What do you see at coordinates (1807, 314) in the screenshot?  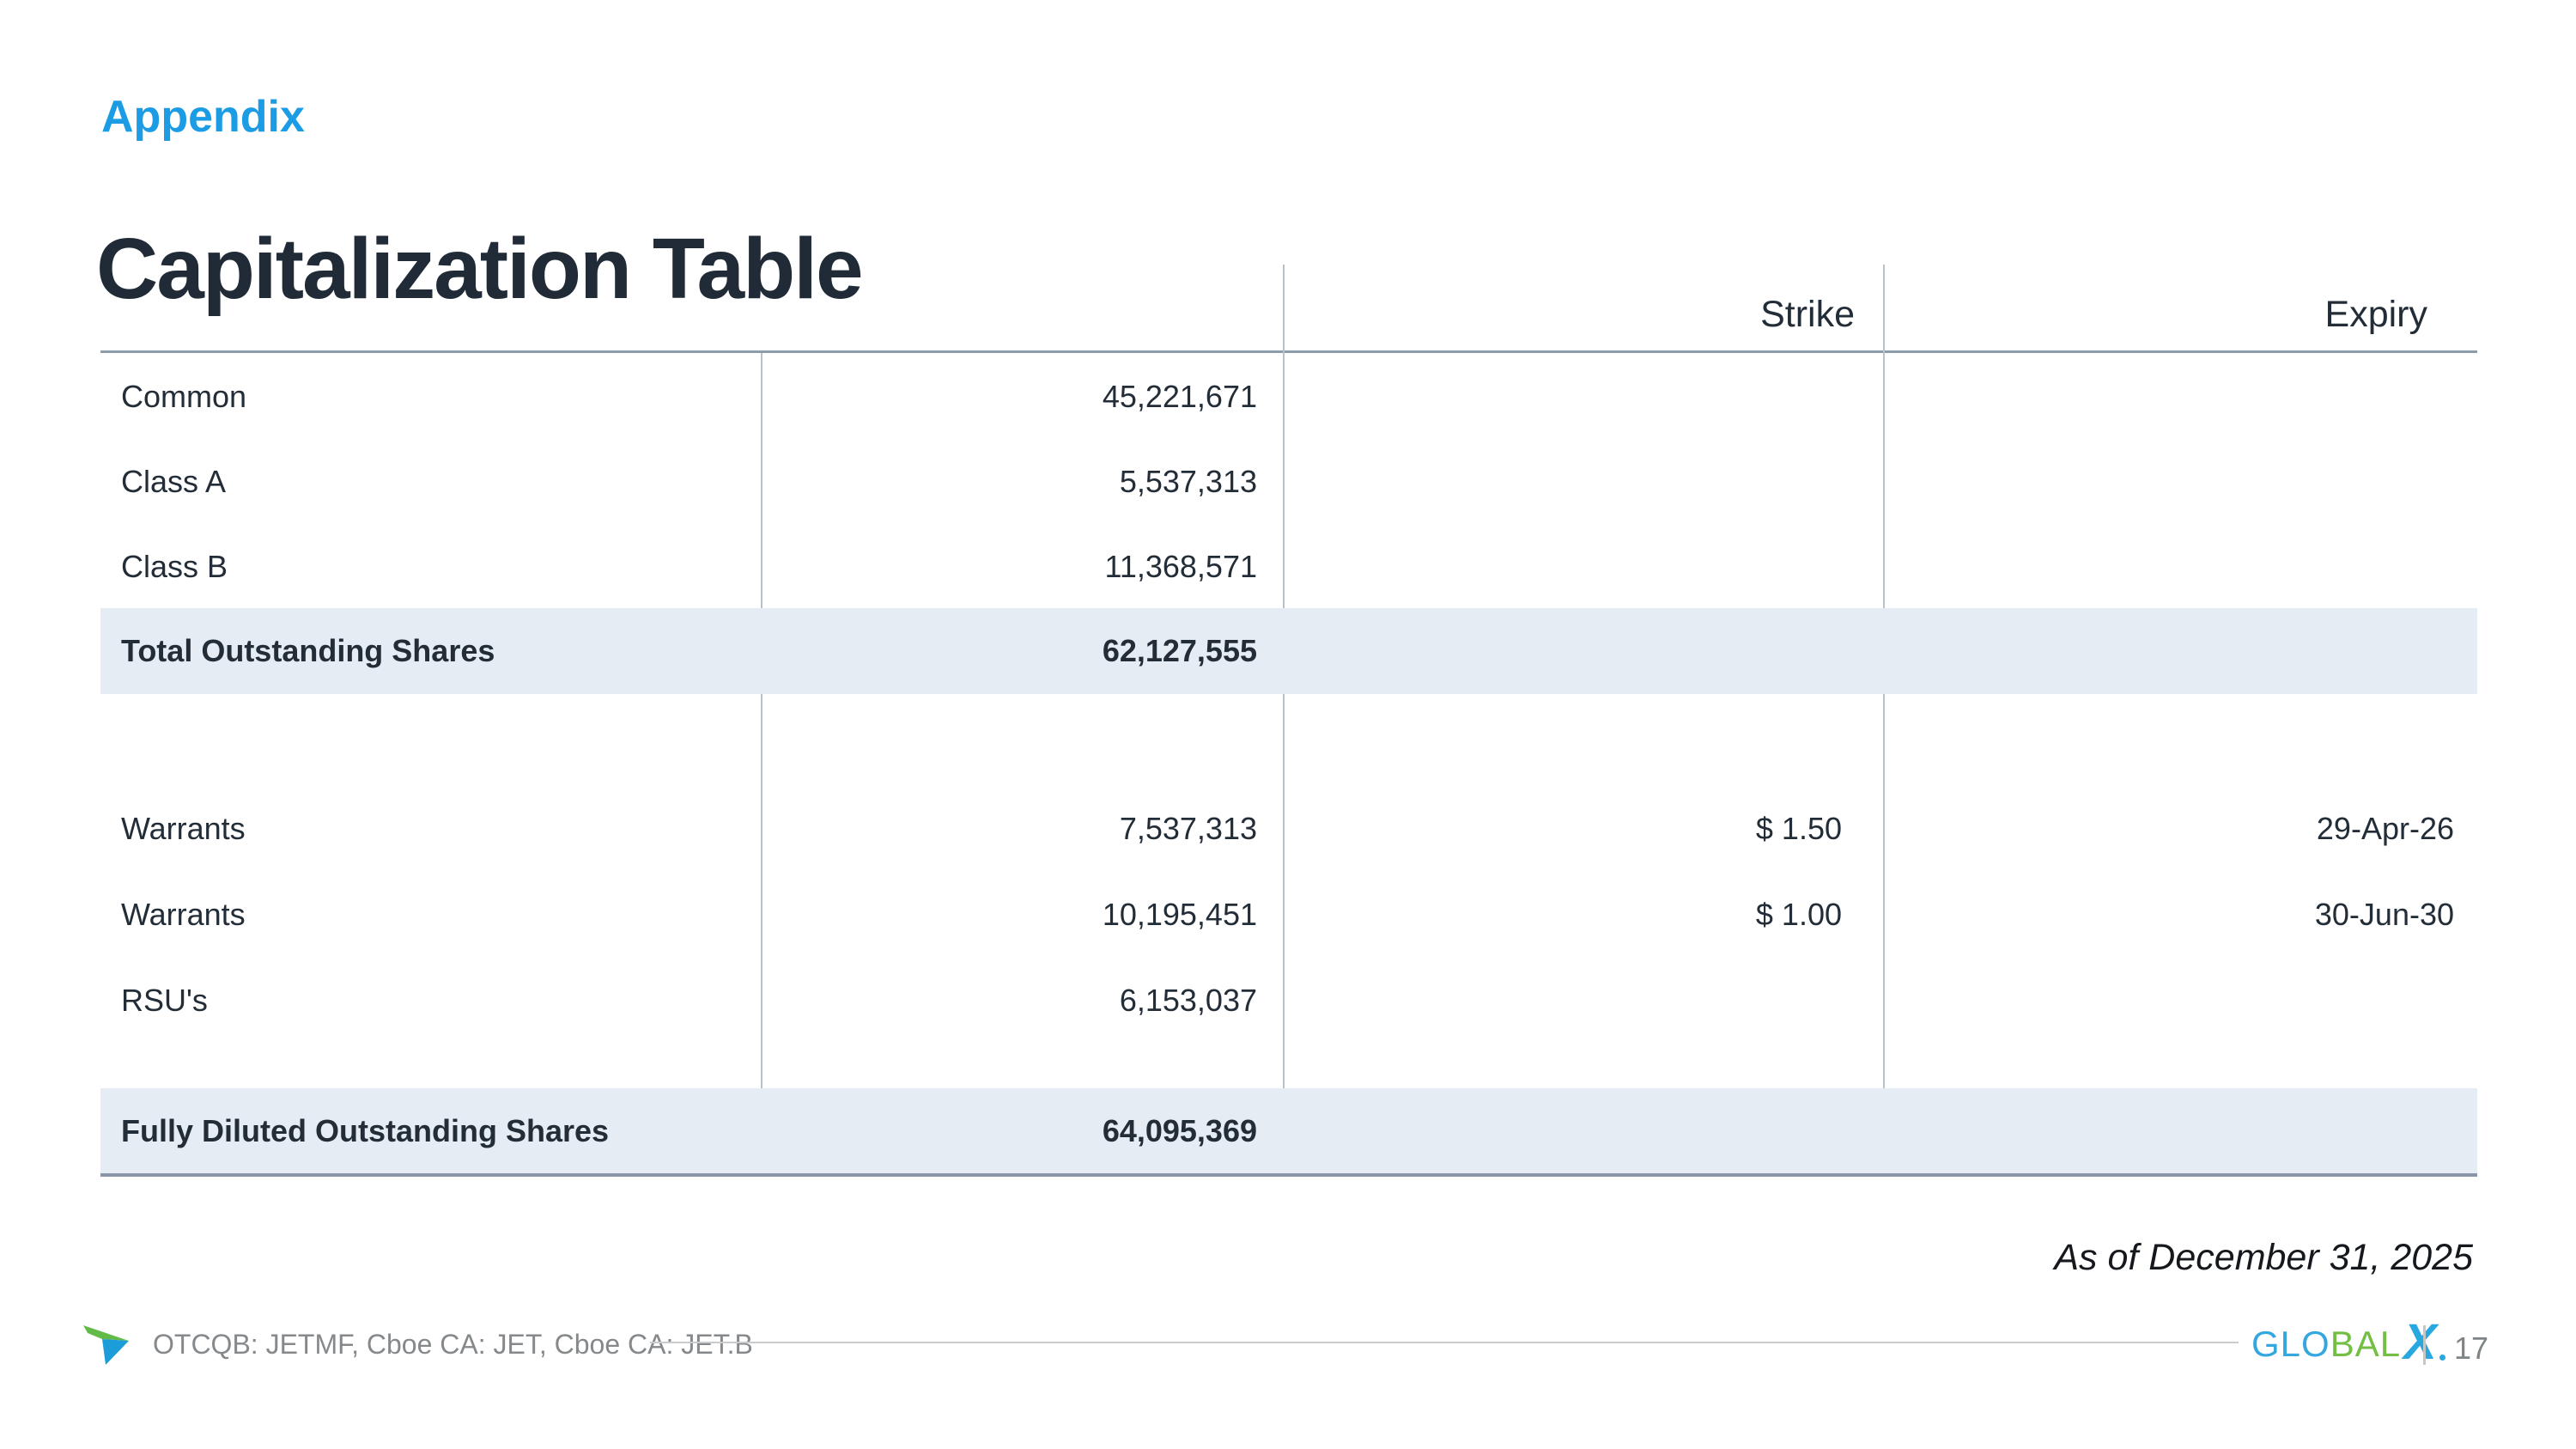 I see `column-header-strike: Strike` at bounding box center [1807, 314].